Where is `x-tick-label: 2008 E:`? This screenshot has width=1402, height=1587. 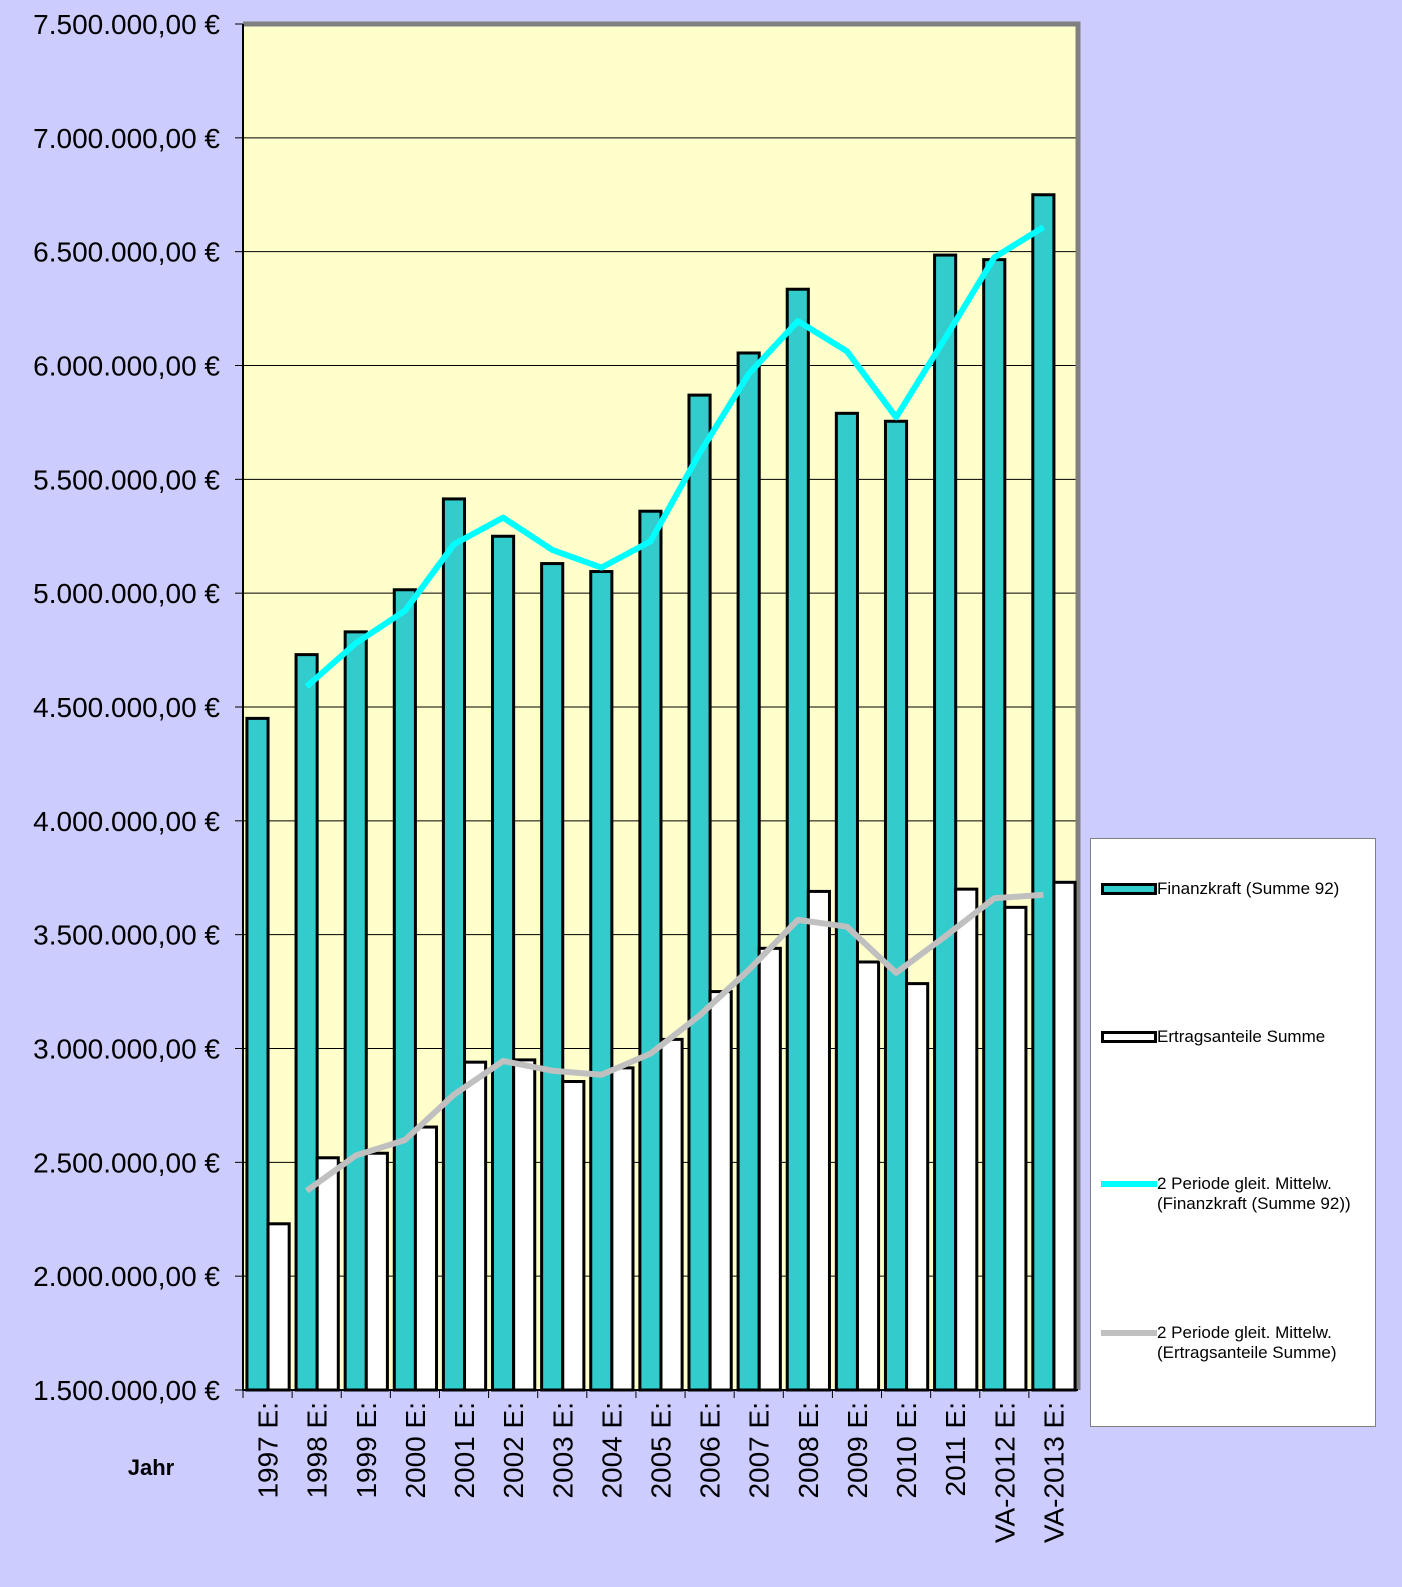
x-tick-label: 2008 E: is located at coordinates (808, 1450).